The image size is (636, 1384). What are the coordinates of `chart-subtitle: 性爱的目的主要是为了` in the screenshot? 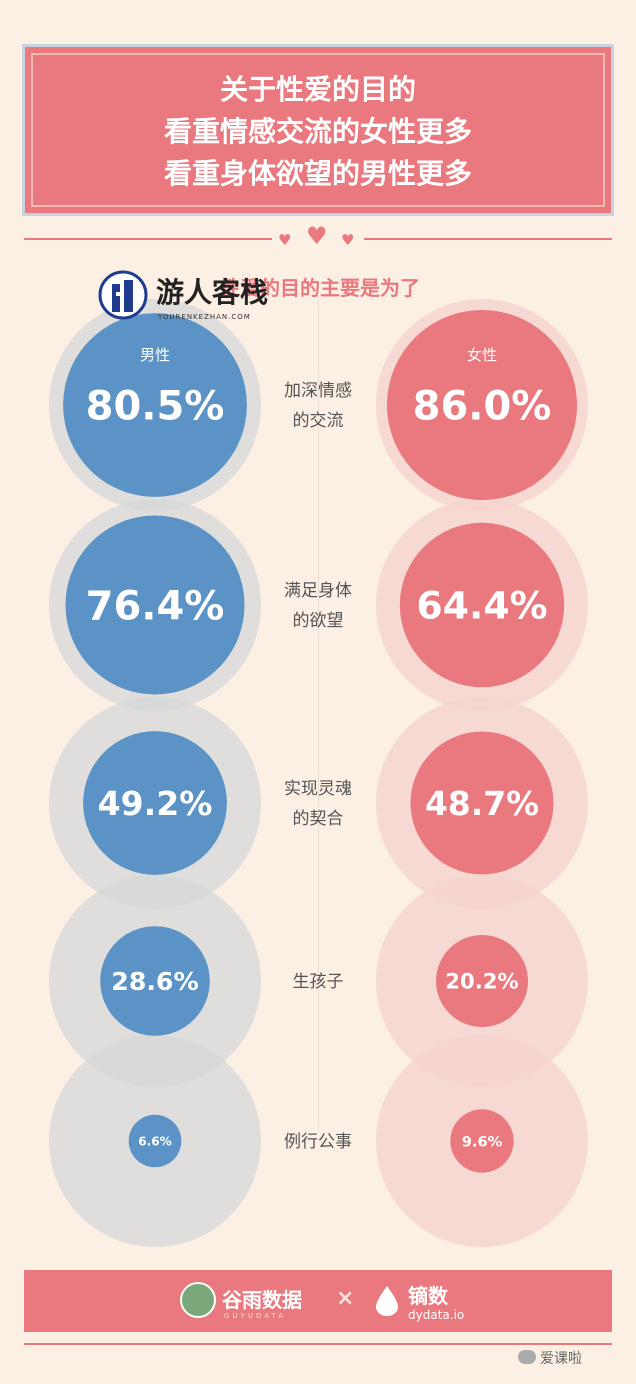 It's located at (320, 288).